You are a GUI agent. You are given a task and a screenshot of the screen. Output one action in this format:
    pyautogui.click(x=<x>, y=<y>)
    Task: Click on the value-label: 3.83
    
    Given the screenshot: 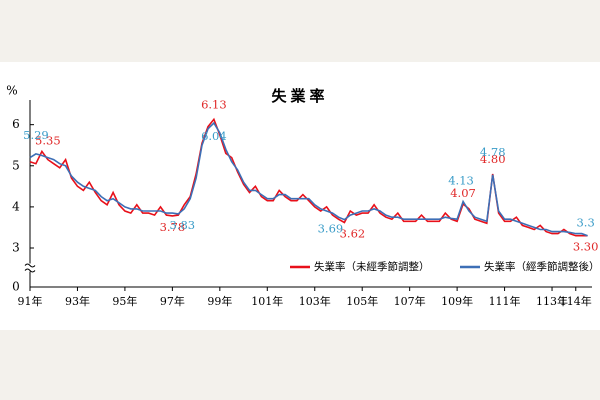 What is the action you would take?
    pyautogui.click(x=183, y=225)
    